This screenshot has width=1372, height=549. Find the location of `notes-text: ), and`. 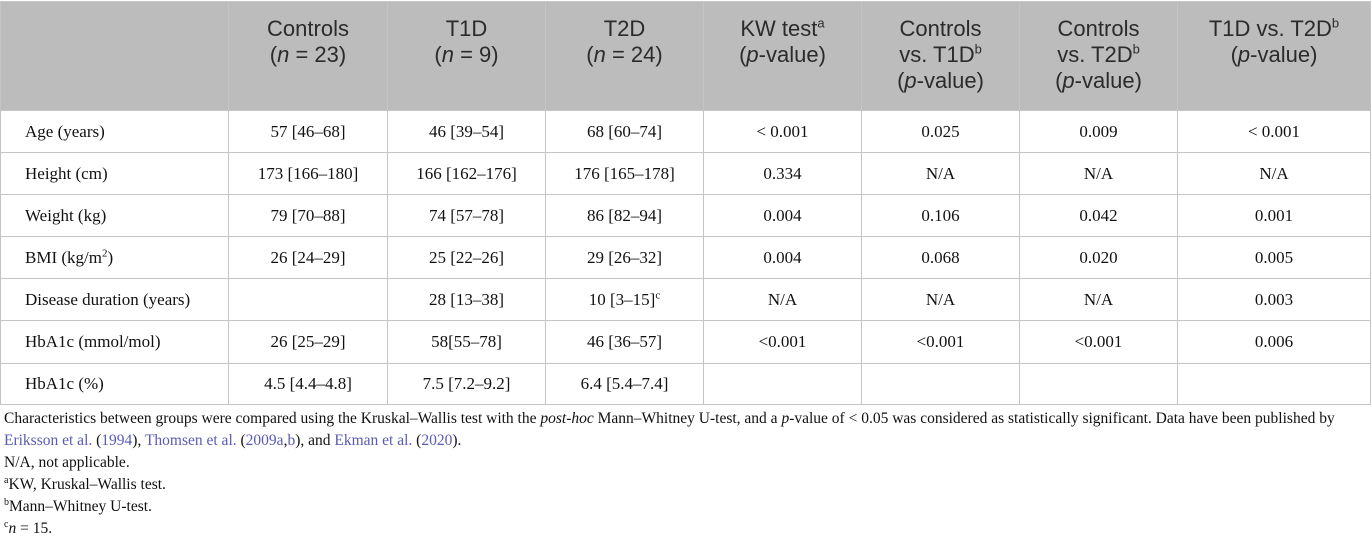

notes-text: ), and is located at coordinates (315, 440).